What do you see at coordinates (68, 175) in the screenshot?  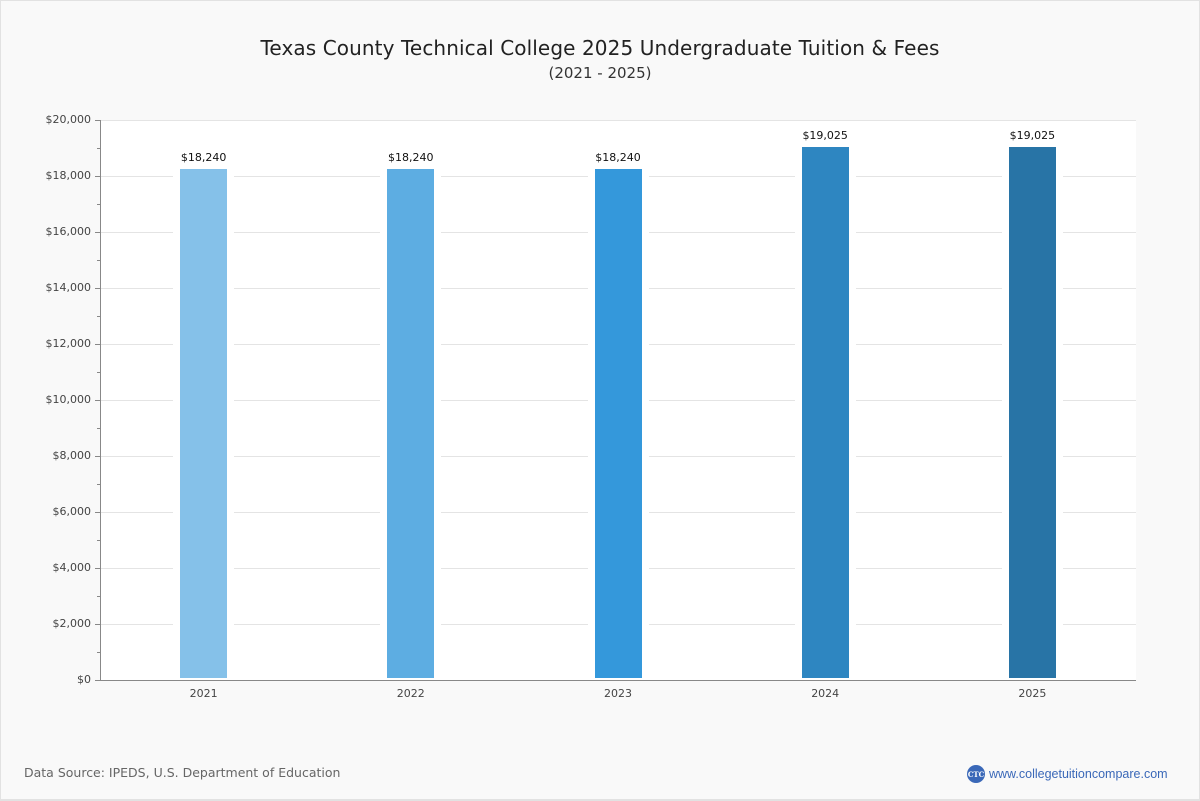 I see `y-tick-label: $18,000` at bounding box center [68, 175].